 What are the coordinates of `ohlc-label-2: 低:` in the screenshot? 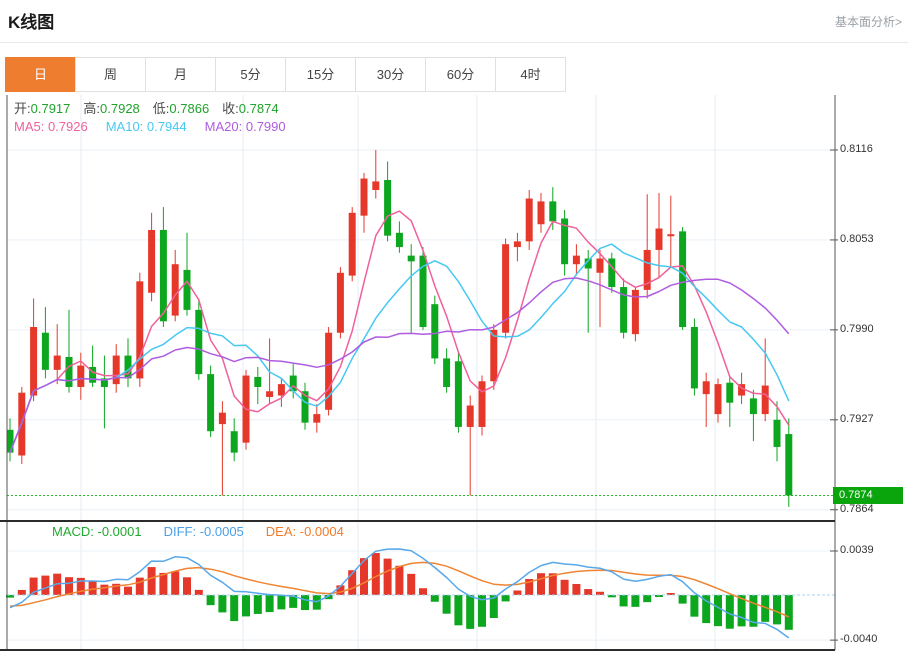 It's located at (161, 108).